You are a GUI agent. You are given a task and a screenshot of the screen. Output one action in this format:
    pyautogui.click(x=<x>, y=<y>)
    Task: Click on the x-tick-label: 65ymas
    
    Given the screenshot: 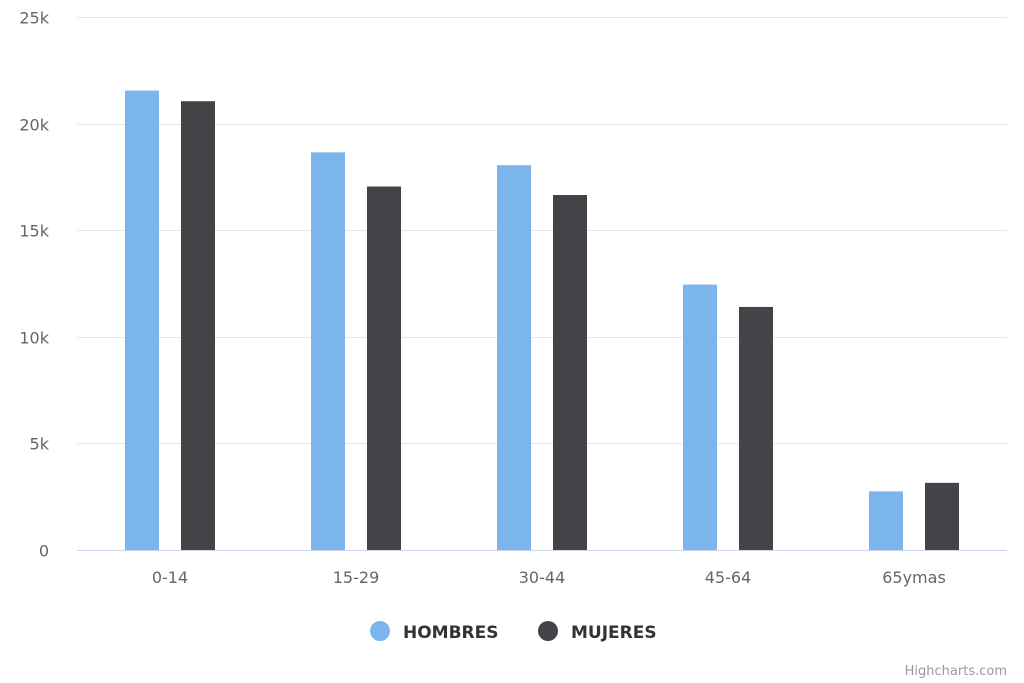 What is the action you would take?
    pyautogui.click(x=914, y=577)
    